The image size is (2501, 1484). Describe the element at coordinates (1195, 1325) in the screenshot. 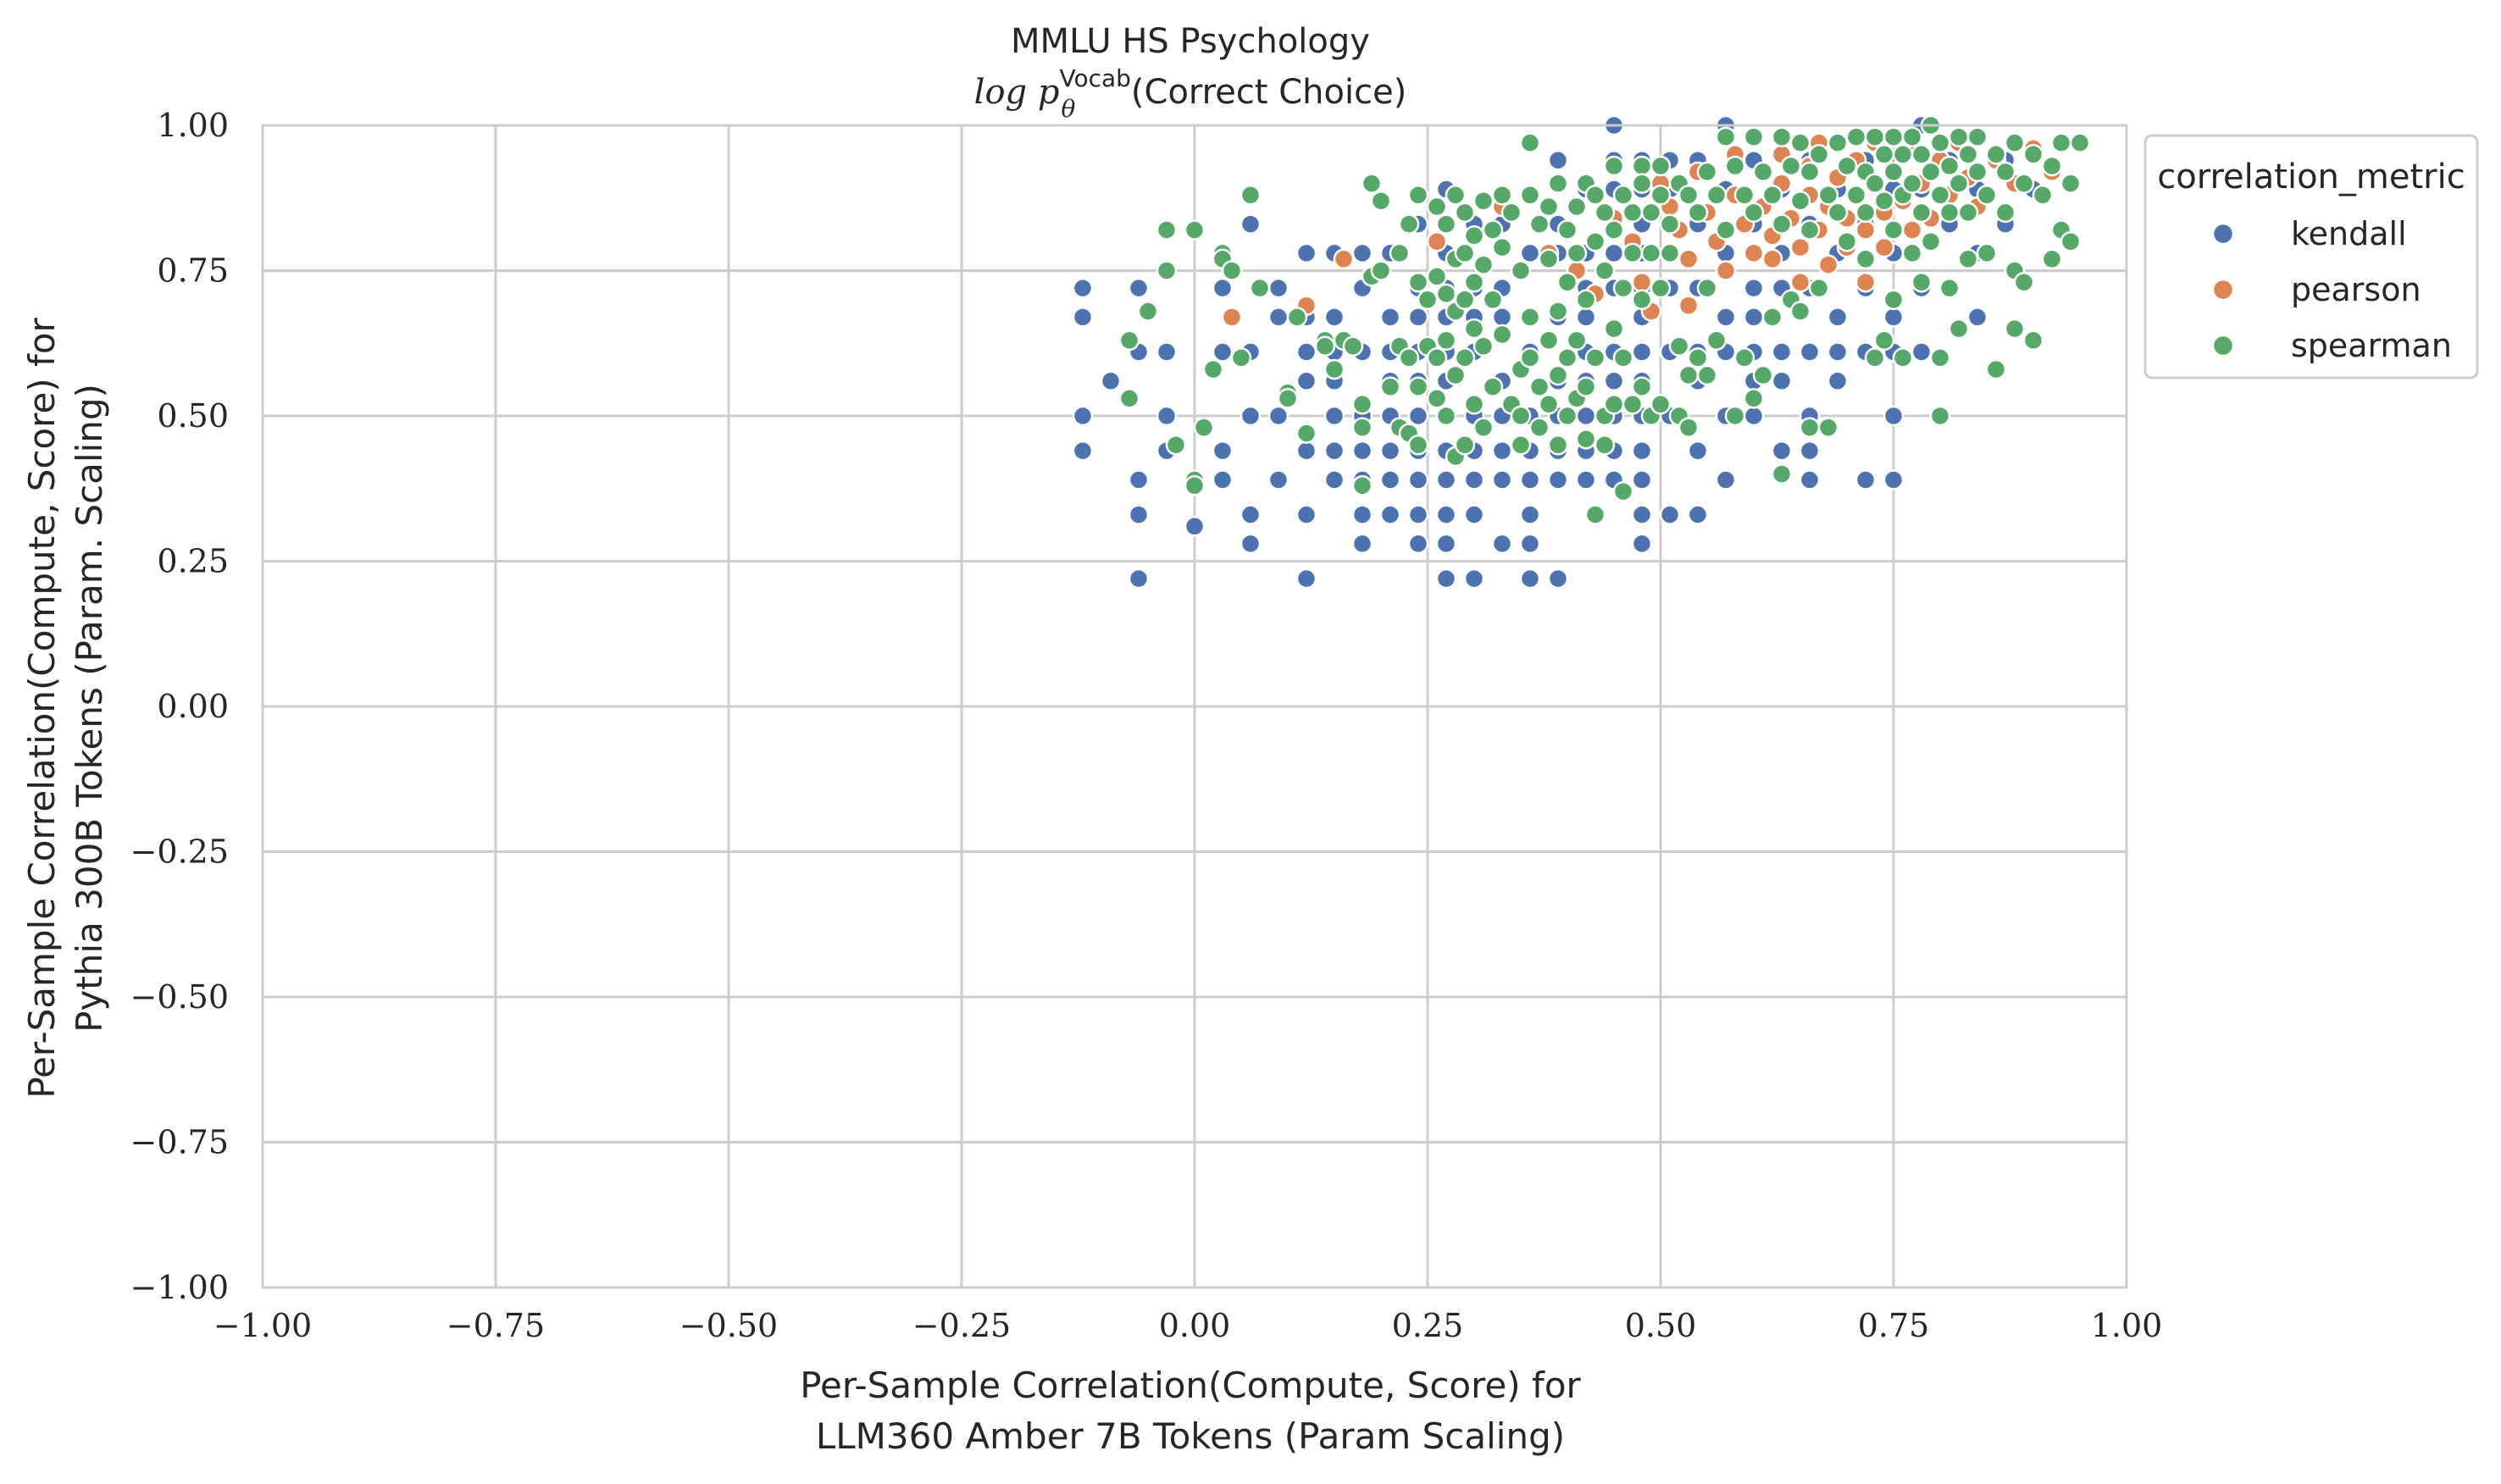

I see `x-tick-label: 0.00` at that location.